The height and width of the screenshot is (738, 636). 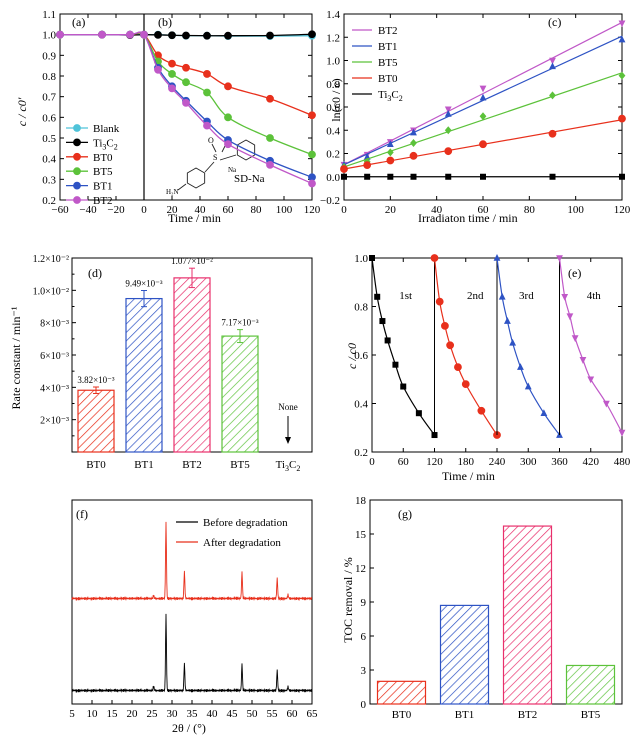 I want to click on ab-y-tick-label: 0.4, so click(x=49, y=160).